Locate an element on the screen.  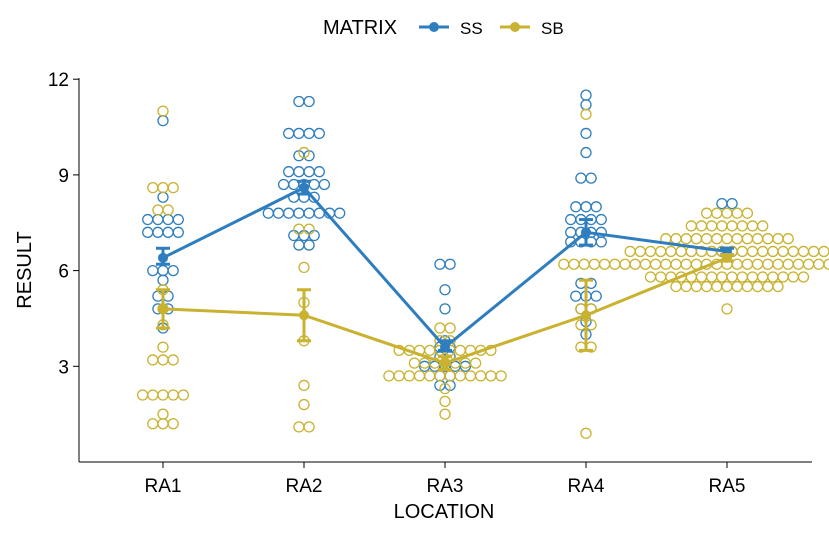
x-tick-label: RA5 is located at coordinates (727, 486).